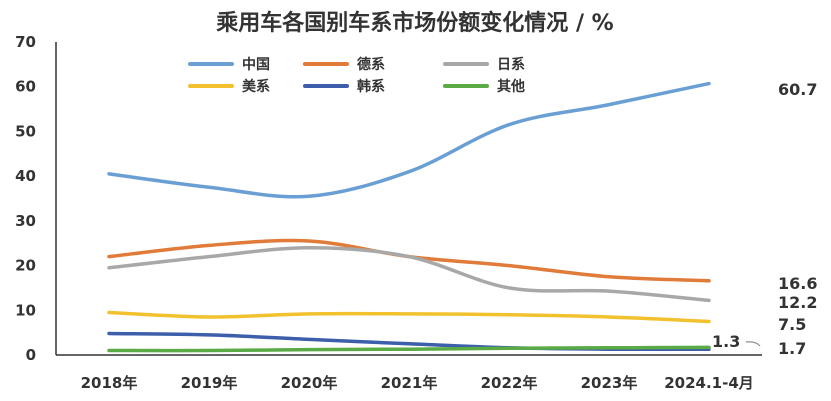  Describe the element at coordinates (25, 131) in the screenshot. I see `y-tick-label: 50` at that location.